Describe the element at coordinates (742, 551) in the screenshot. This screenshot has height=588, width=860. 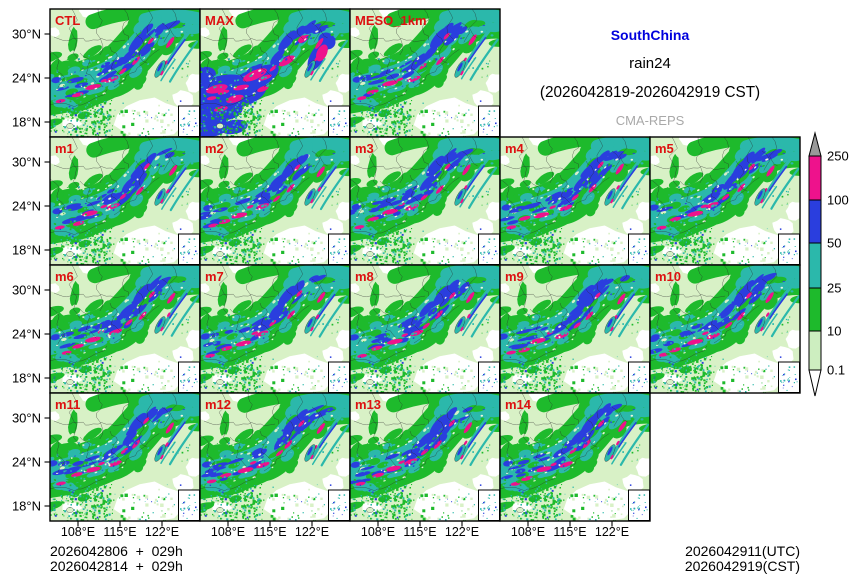
I see `svg-text: 2026042911(UTC)` at that location.